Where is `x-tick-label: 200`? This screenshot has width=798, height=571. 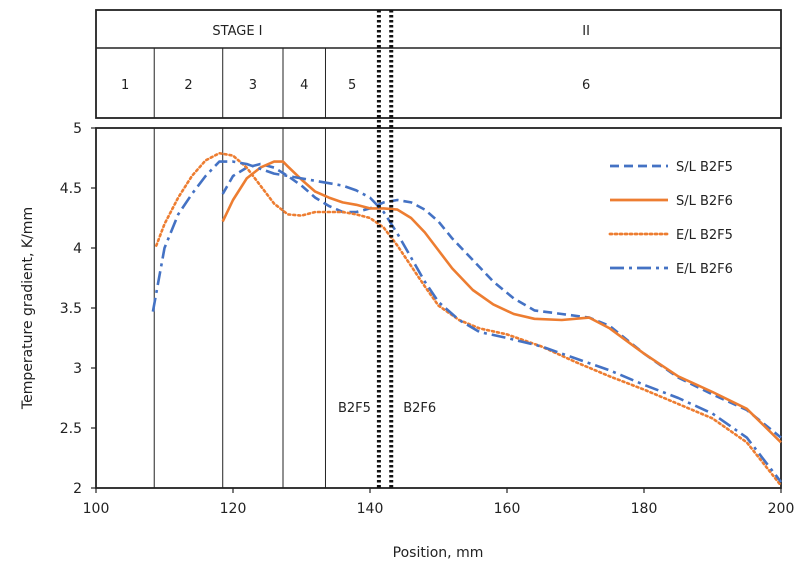 x-tick-label: 200 is located at coordinates (781, 509).